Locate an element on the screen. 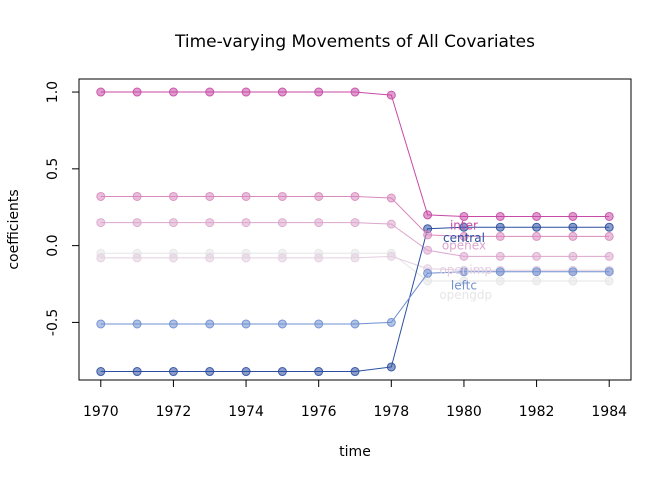 The image size is (672, 480). series-label-opengdp: opengdp is located at coordinates (465, 295).